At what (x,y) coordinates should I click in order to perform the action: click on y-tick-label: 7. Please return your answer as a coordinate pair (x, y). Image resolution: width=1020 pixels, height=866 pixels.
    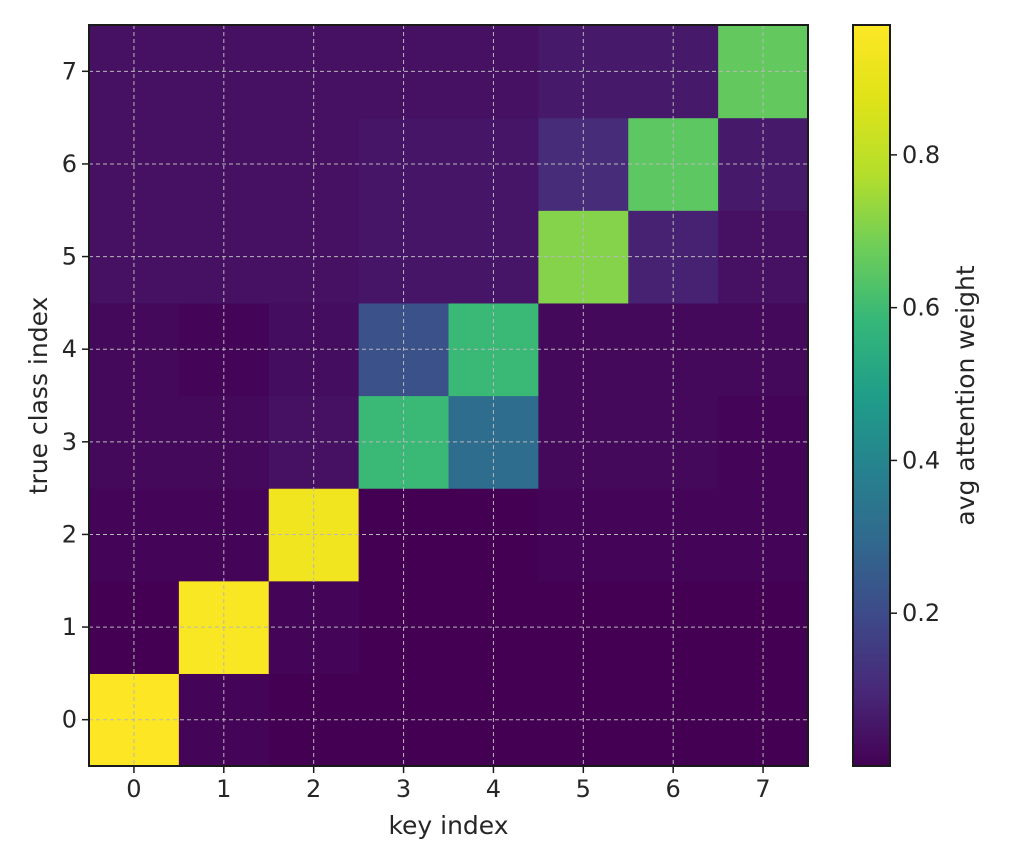
    Looking at the image, I should click on (69, 71).